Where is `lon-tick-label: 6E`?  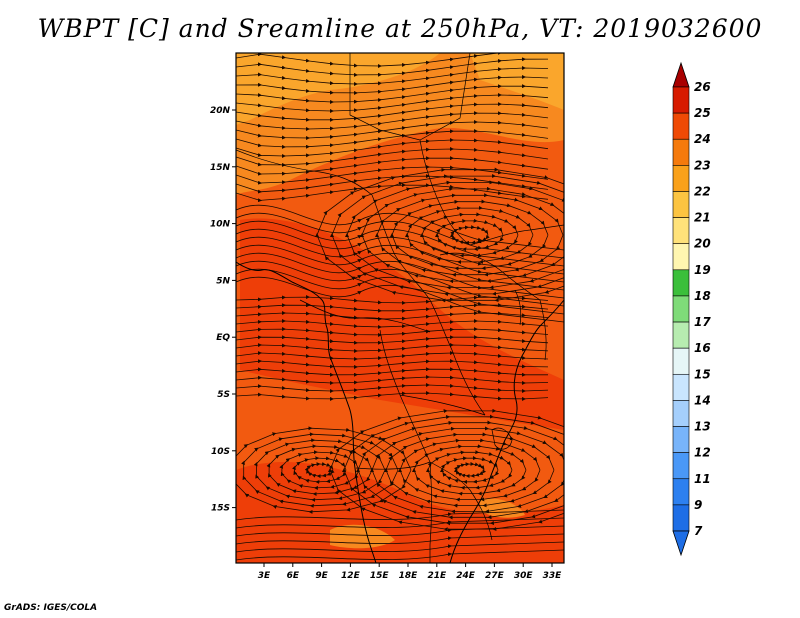
lon-tick-label: 6E is located at coordinates (293, 576).